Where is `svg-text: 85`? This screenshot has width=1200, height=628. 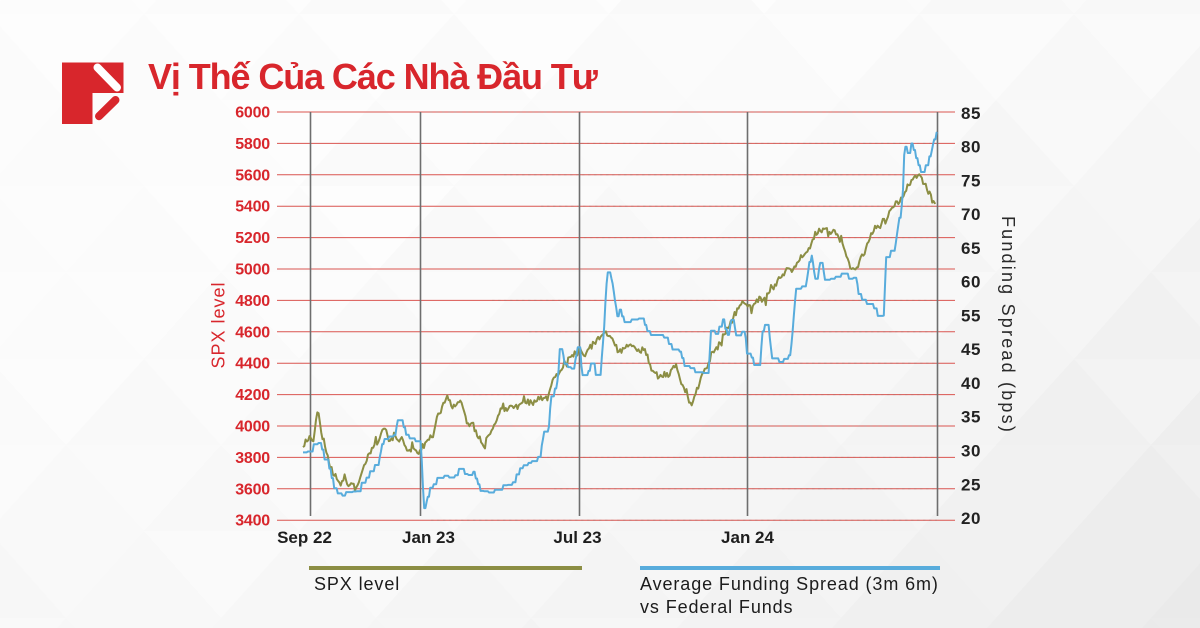
svg-text: 85 is located at coordinates (971, 113).